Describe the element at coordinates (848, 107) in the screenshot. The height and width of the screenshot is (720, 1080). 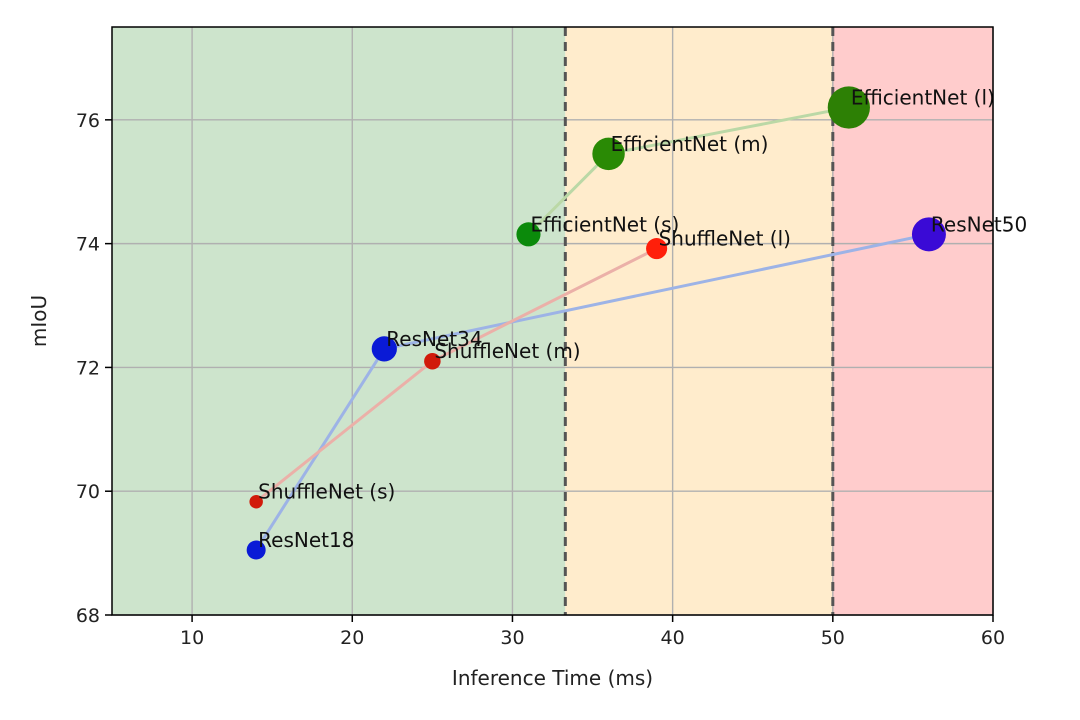
I see `point-efficientnet-l` at that location.